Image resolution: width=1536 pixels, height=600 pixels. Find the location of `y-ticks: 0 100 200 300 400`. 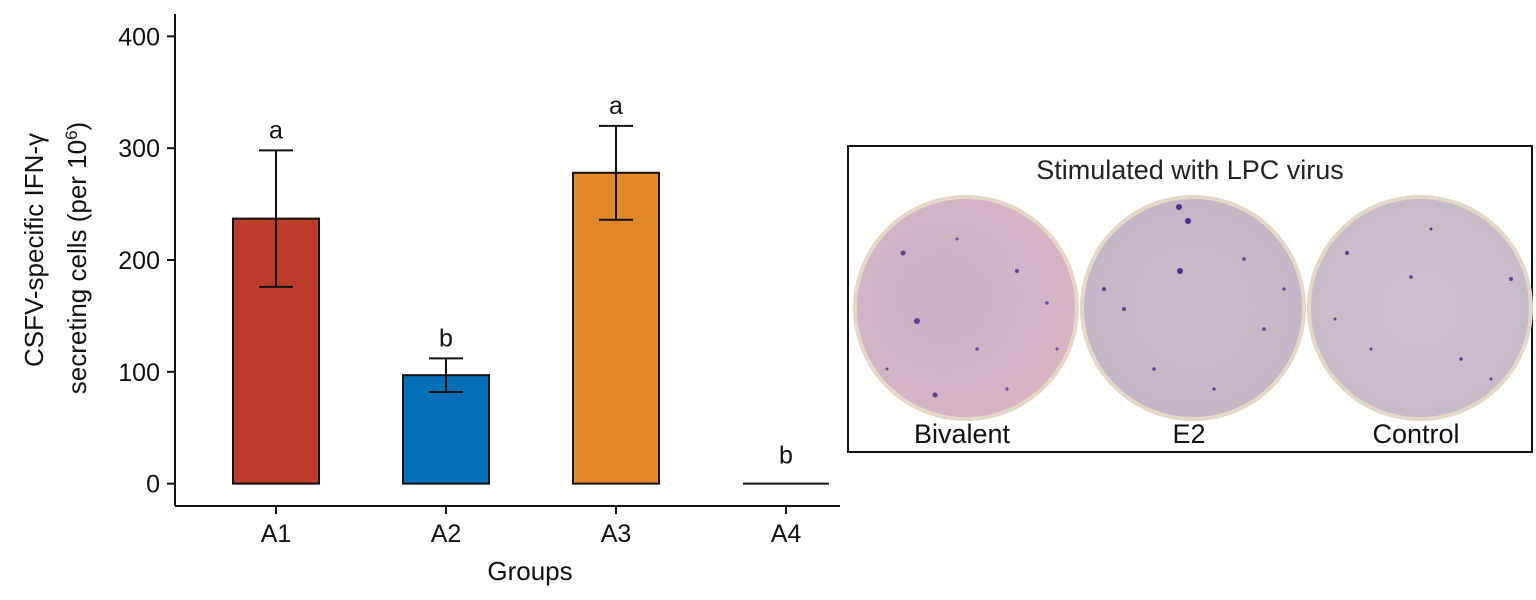

y-ticks: 0 100 200 300 400 is located at coordinates (146, 261).